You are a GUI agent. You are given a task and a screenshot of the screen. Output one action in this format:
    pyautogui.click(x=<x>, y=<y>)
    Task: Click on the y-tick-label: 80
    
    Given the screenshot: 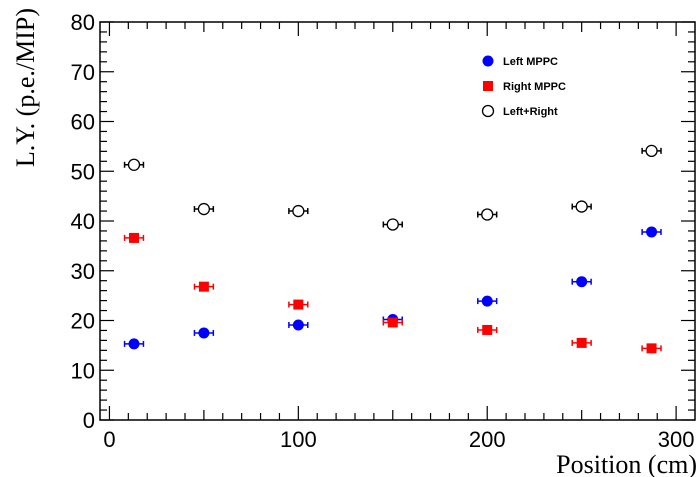 What is the action you would take?
    pyautogui.click(x=83, y=22)
    